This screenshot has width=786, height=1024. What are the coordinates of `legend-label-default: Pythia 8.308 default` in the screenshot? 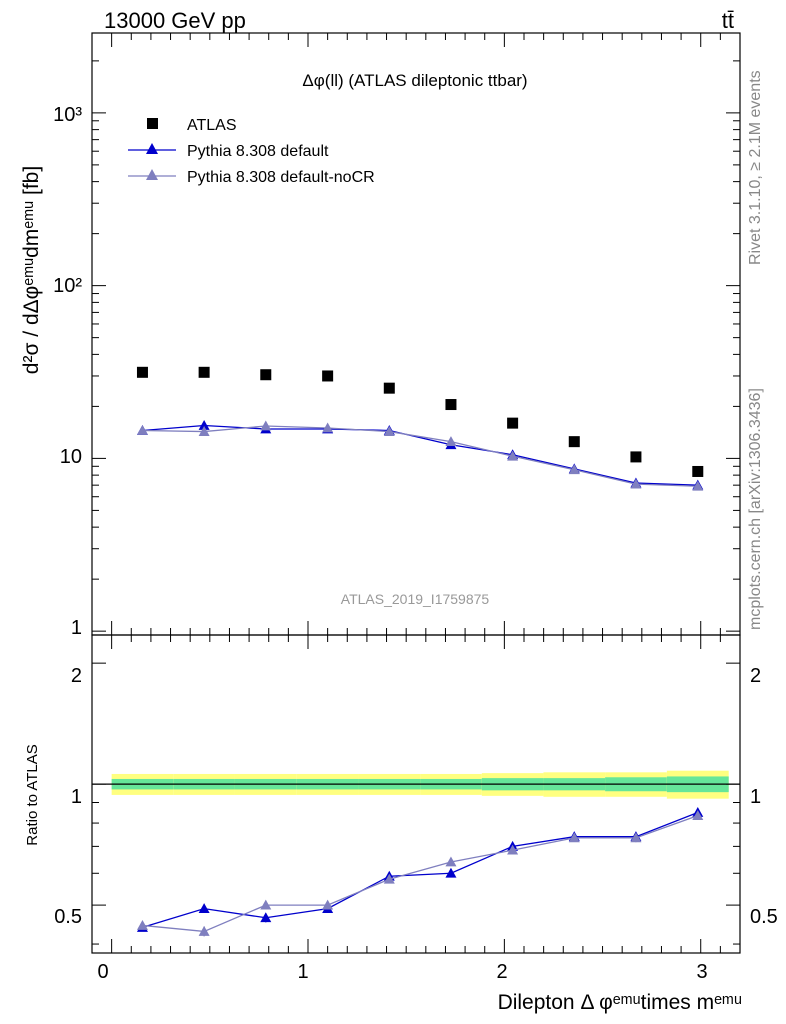 It's located at (258, 151).